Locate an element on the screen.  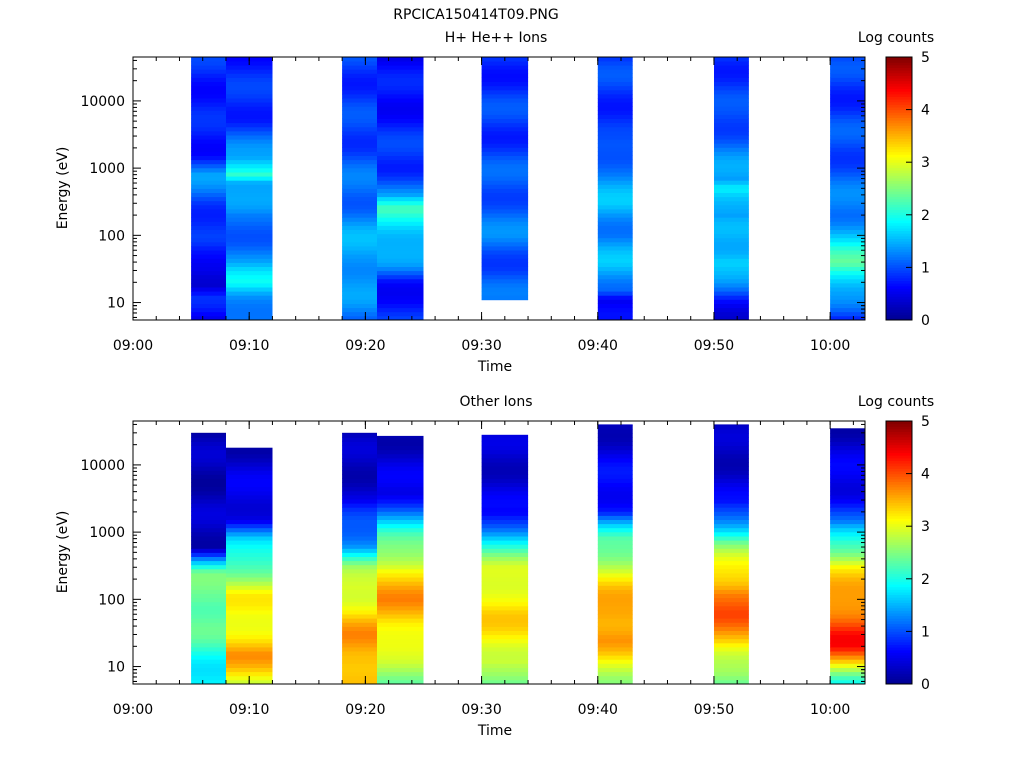
colorbar: 0 1 2 3 4 5 is located at coordinates (907, 553).